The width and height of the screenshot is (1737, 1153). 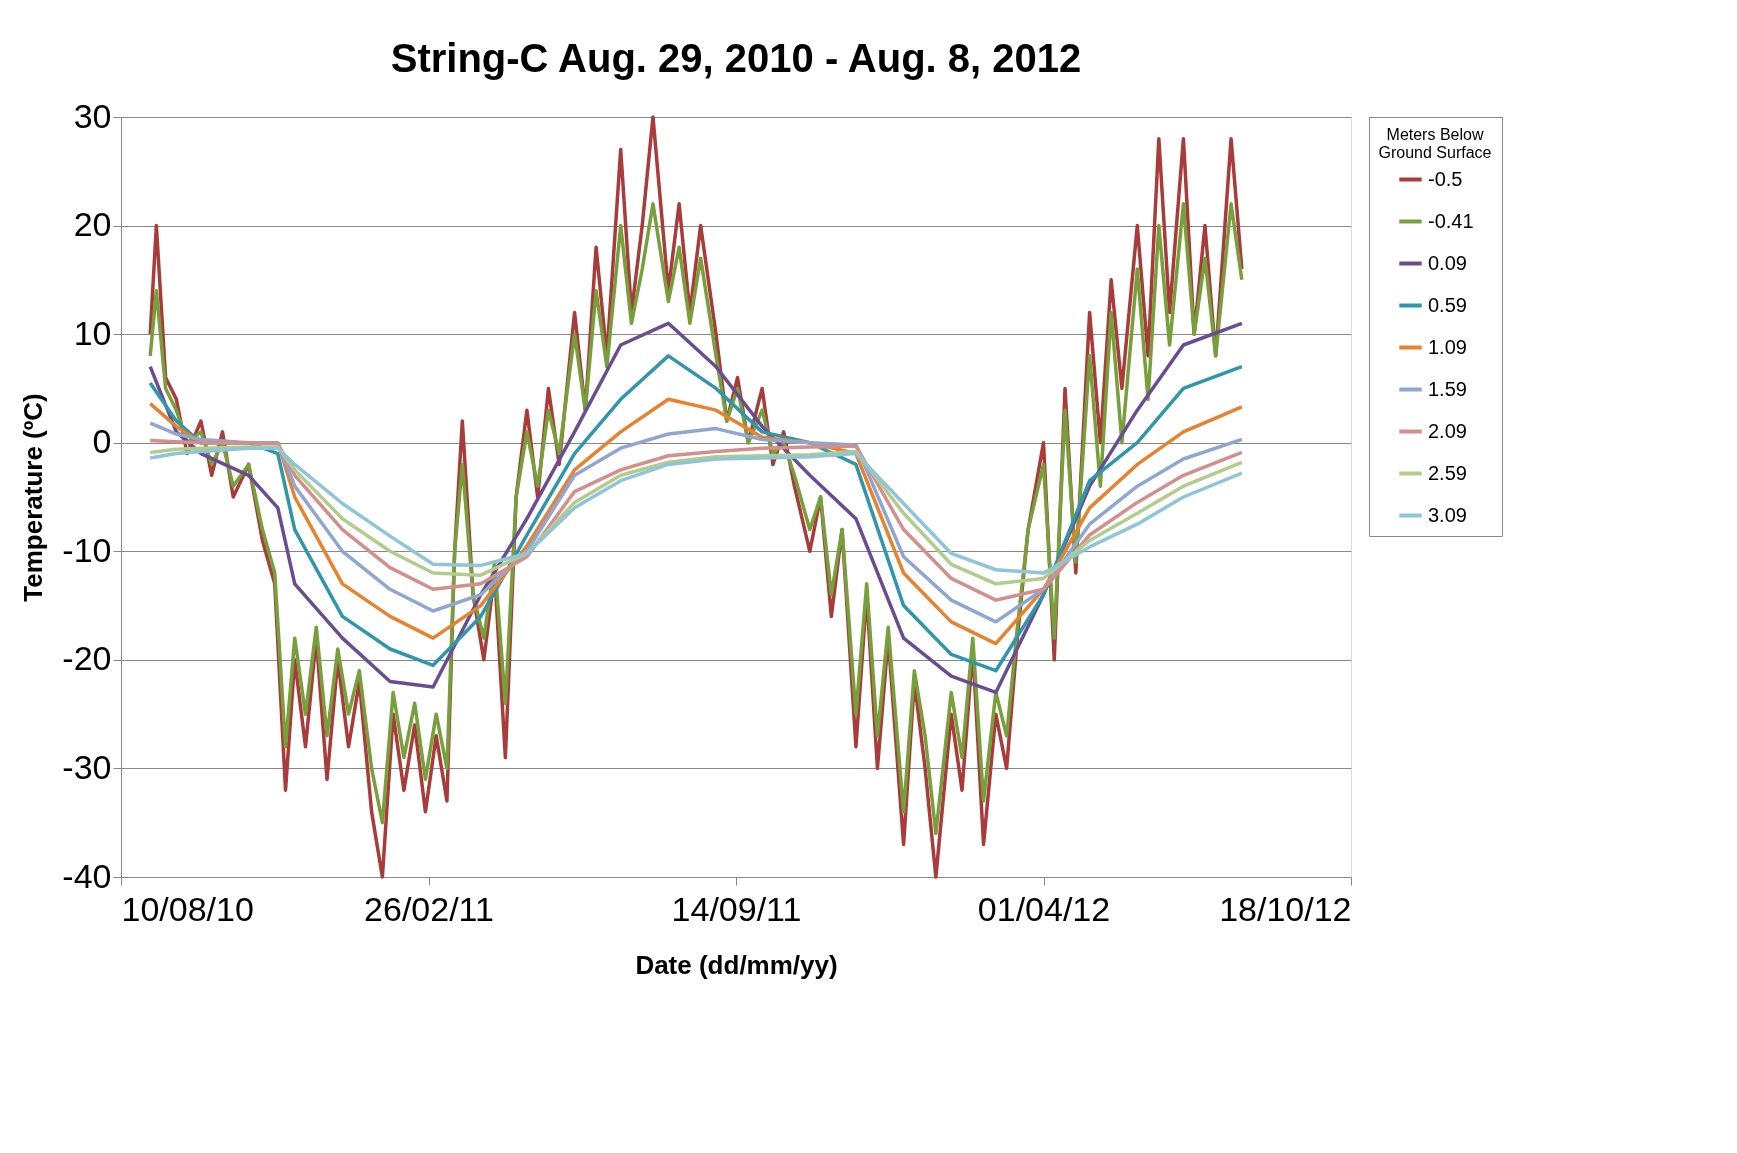 I want to click on y-tick-label: -30, so click(x=87, y=766).